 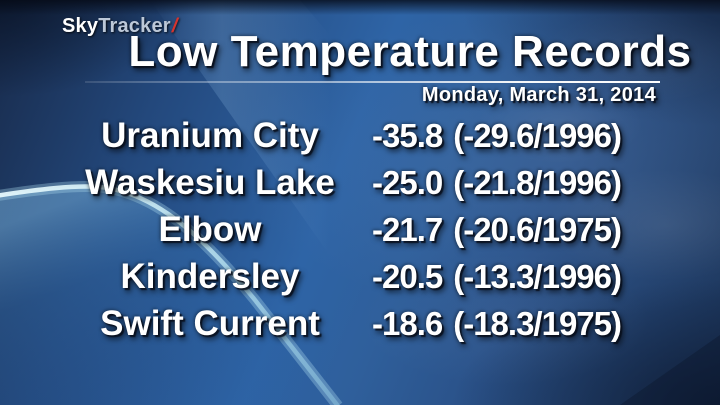 I want to click on low-temp: -35.8, so click(x=407, y=135).